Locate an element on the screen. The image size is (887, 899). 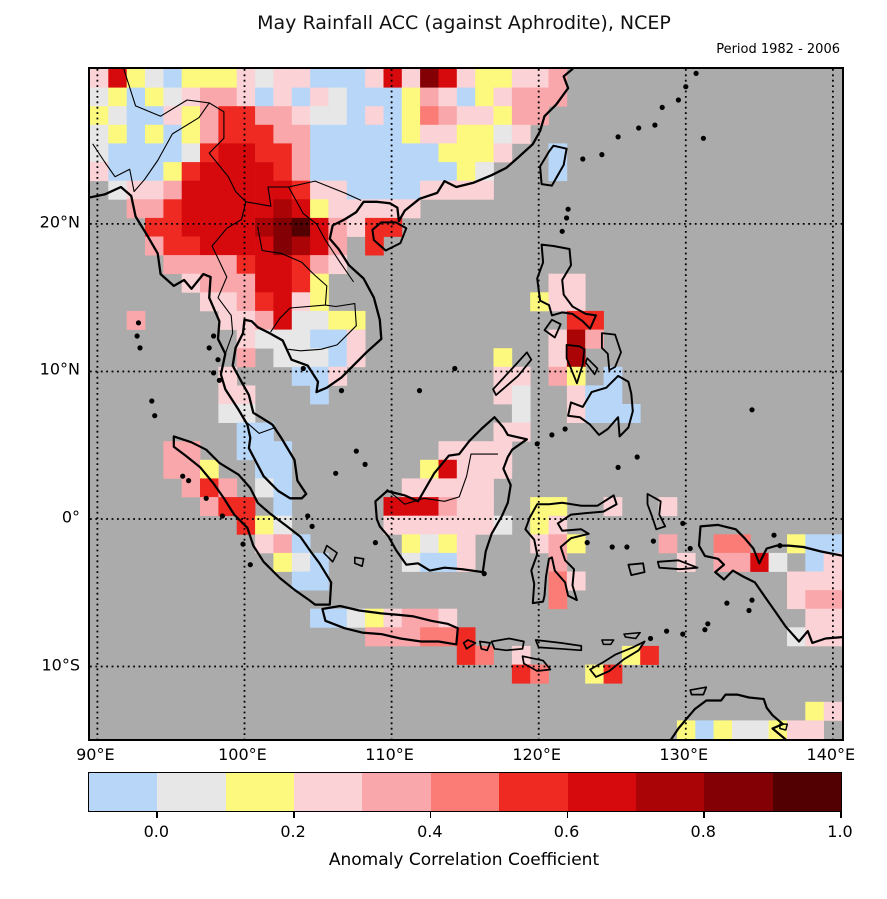
coastline-luzon is located at coordinates (566, 286).